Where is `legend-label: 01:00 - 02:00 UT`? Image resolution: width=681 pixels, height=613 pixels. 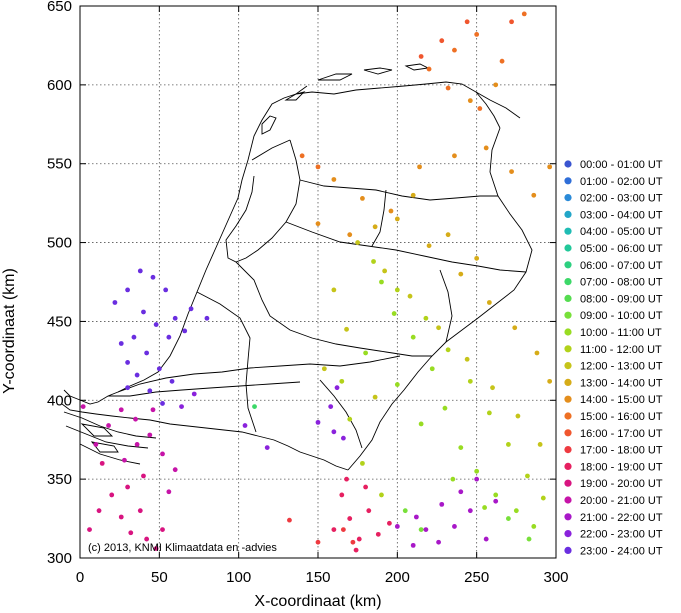
legend-label: 01:00 - 02:00 UT is located at coordinates (621, 182).